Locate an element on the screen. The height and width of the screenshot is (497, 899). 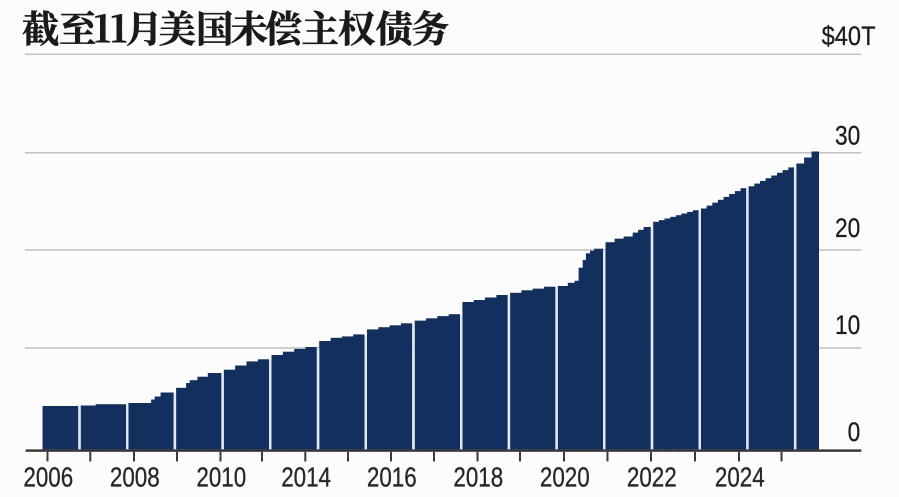
svg-text: 20 is located at coordinates (847, 228).